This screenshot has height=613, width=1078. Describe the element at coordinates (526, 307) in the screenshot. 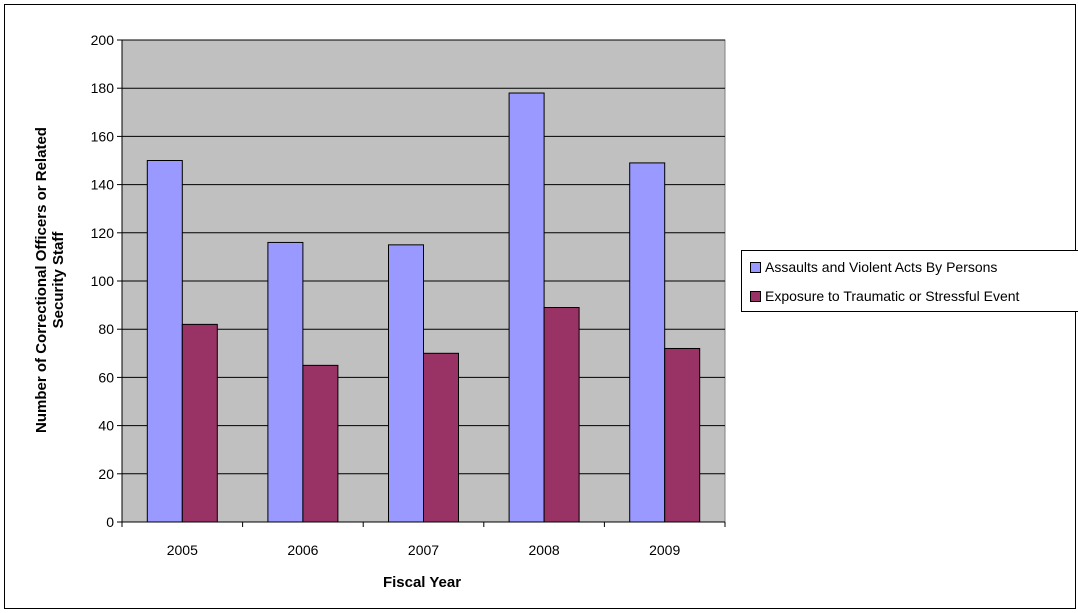

I see `bar-assaults-2008` at that location.